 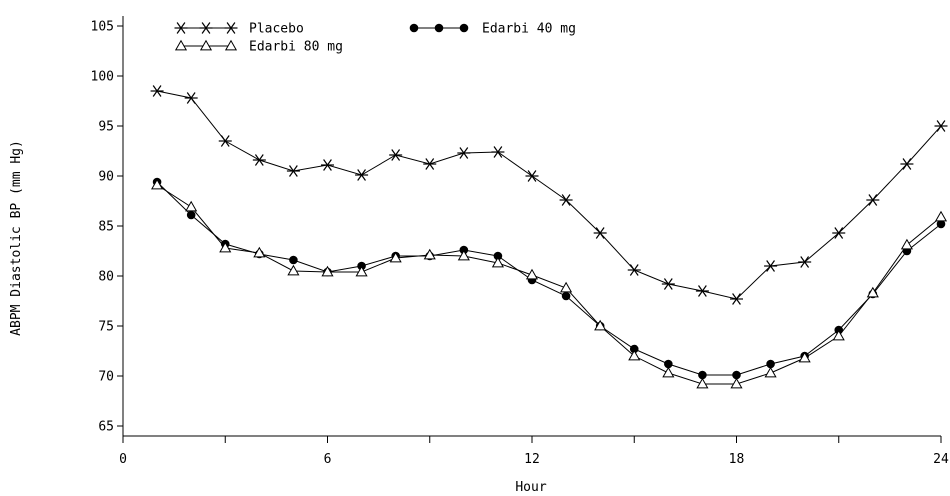 What do you see at coordinates (532, 459) in the screenshot?
I see `x-tick-label: 12` at bounding box center [532, 459].